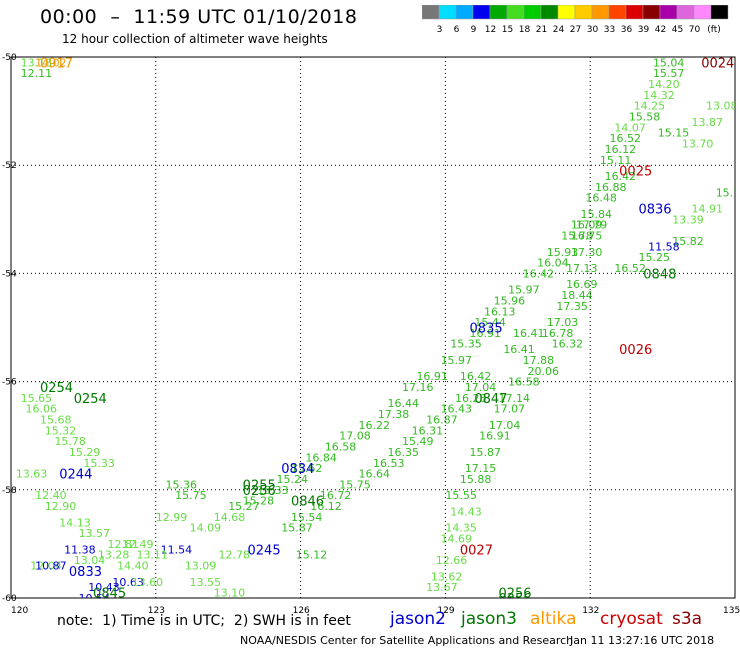  Describe the element at coordinates (553, 263) in the screenshot. I see `wave-height-label: 16.04` at that location.